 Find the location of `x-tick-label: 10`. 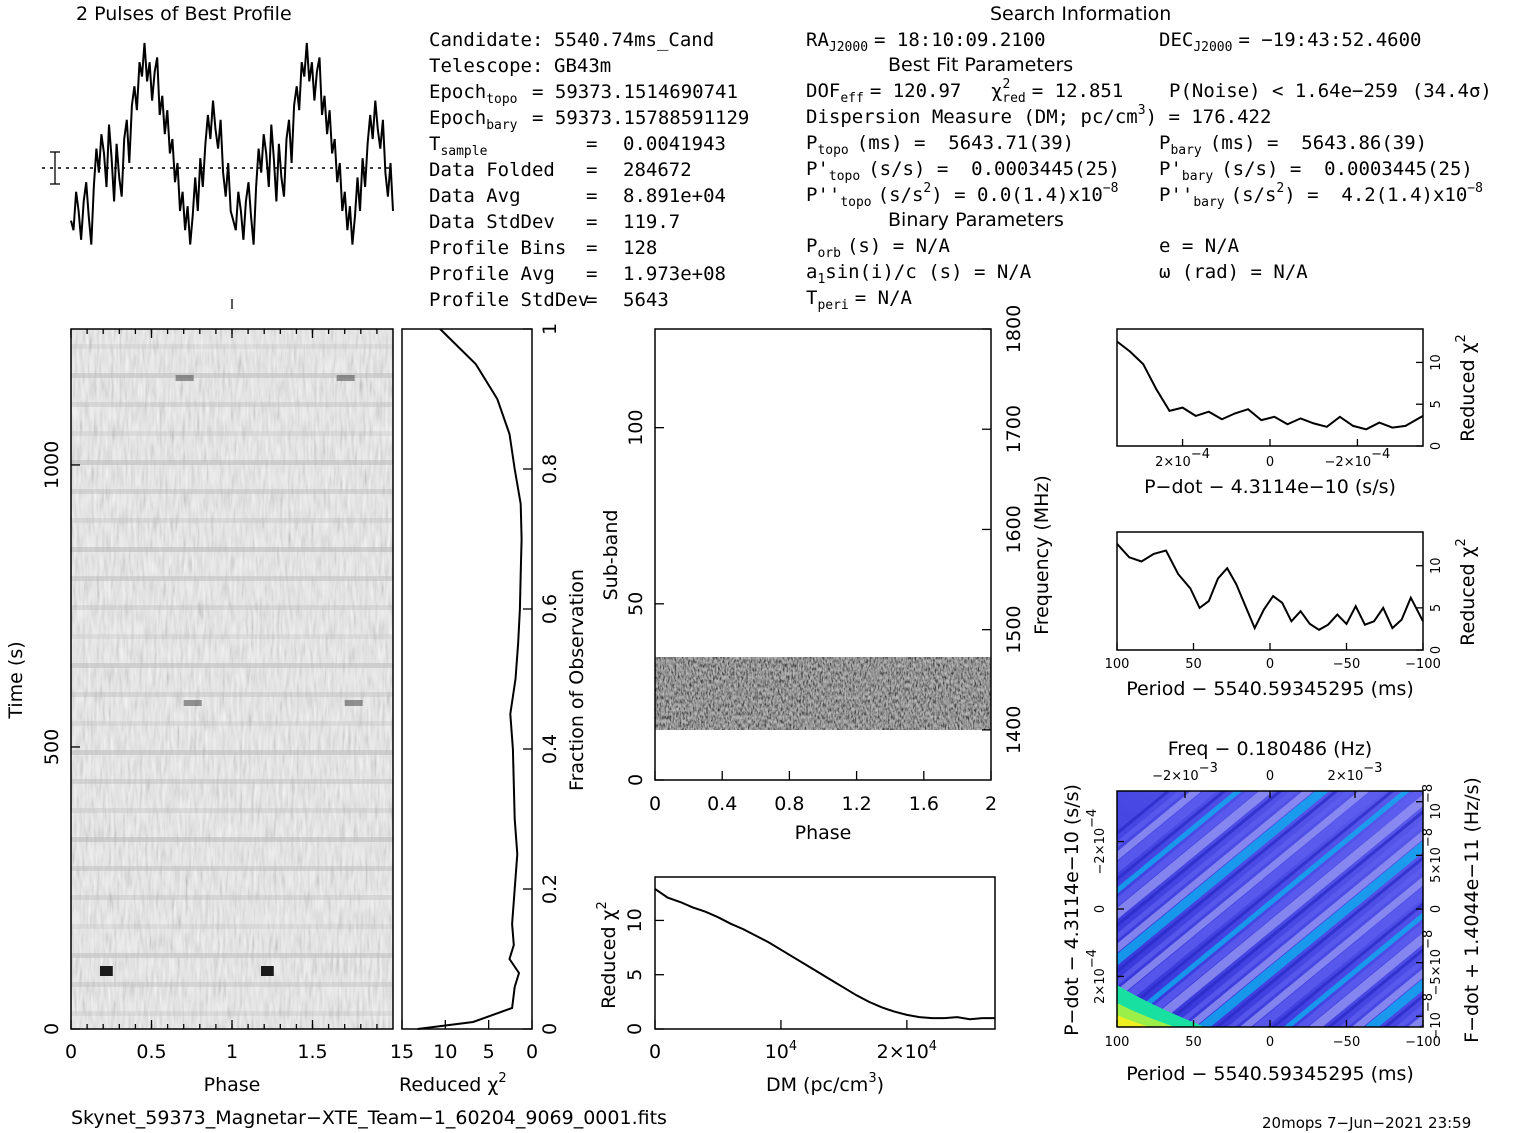

x-tick-label: 10 is located at coordinates (445, 1052).